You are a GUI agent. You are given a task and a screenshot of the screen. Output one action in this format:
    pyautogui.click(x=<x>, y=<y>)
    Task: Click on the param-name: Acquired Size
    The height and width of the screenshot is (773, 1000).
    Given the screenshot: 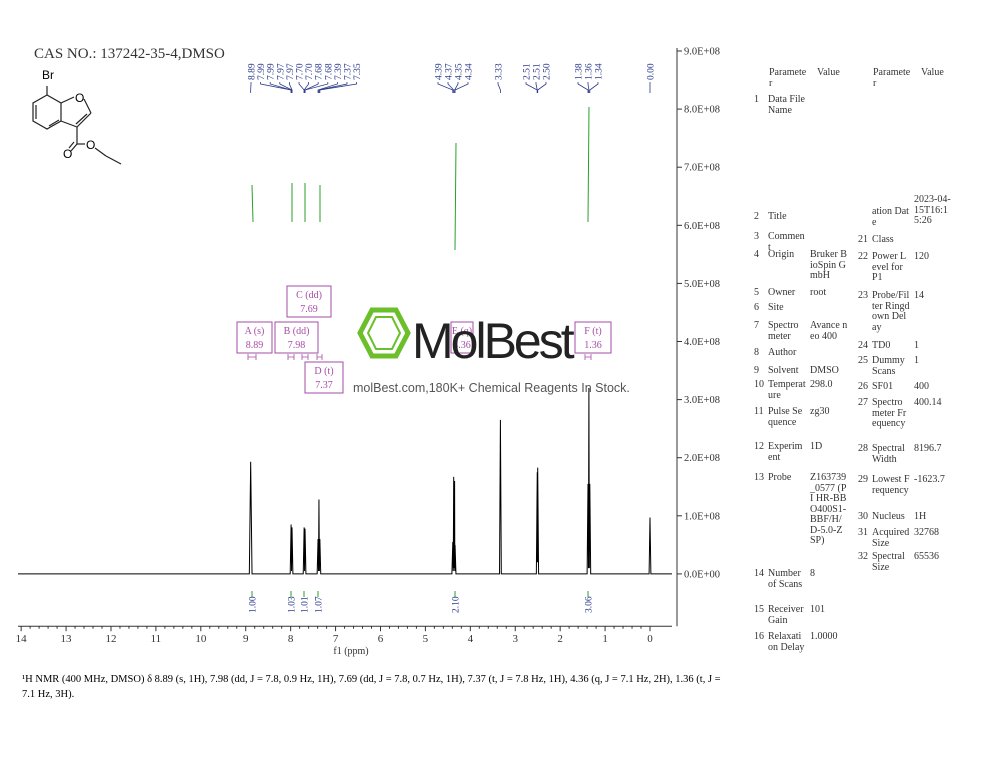 What is the action you would take?
    pyautogui.click(x=891, y=538)
    